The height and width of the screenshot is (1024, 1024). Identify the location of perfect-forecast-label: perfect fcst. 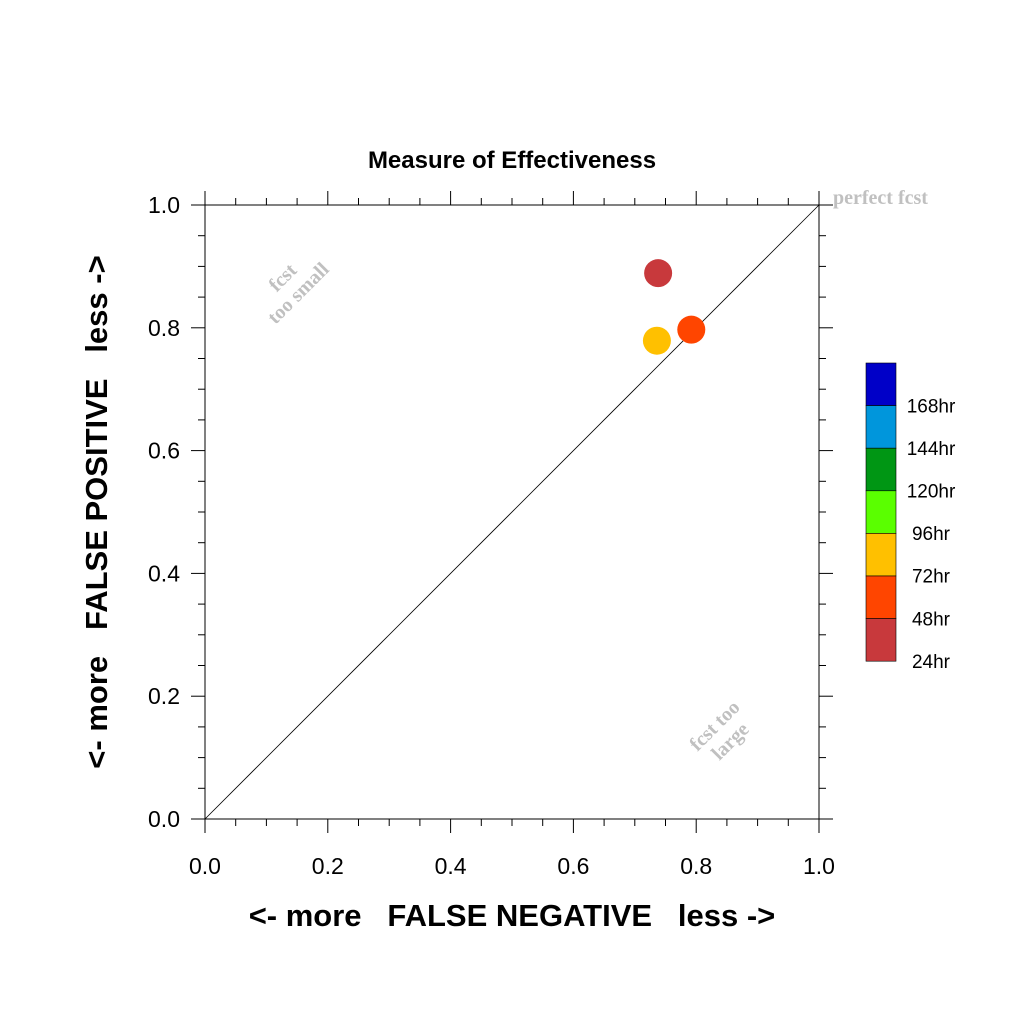
(880, 198).